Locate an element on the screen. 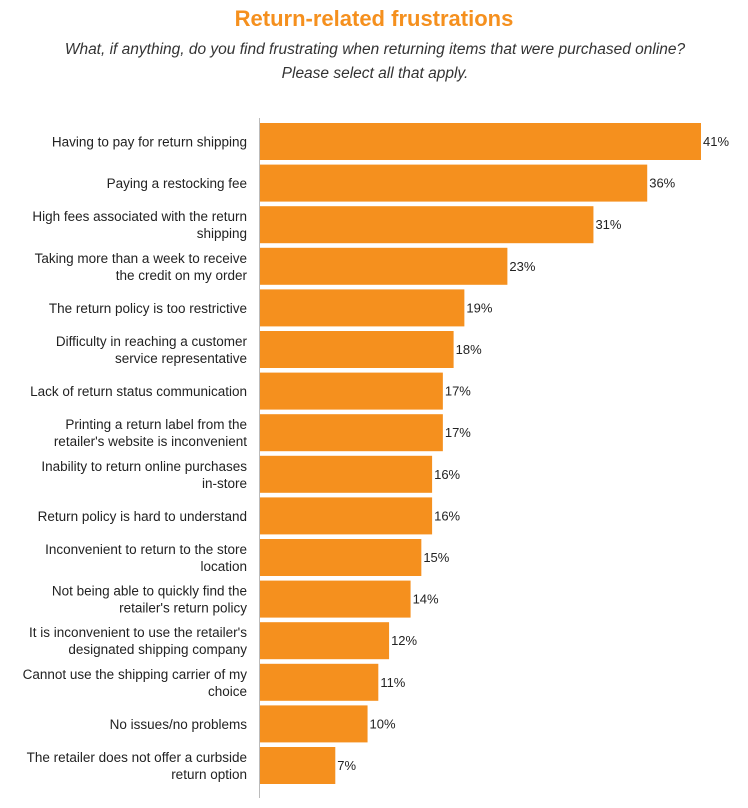 The height and width of the screenshot is (808, 748). category-label: Return policy is hard to understand is located at coordinates (142, 516).